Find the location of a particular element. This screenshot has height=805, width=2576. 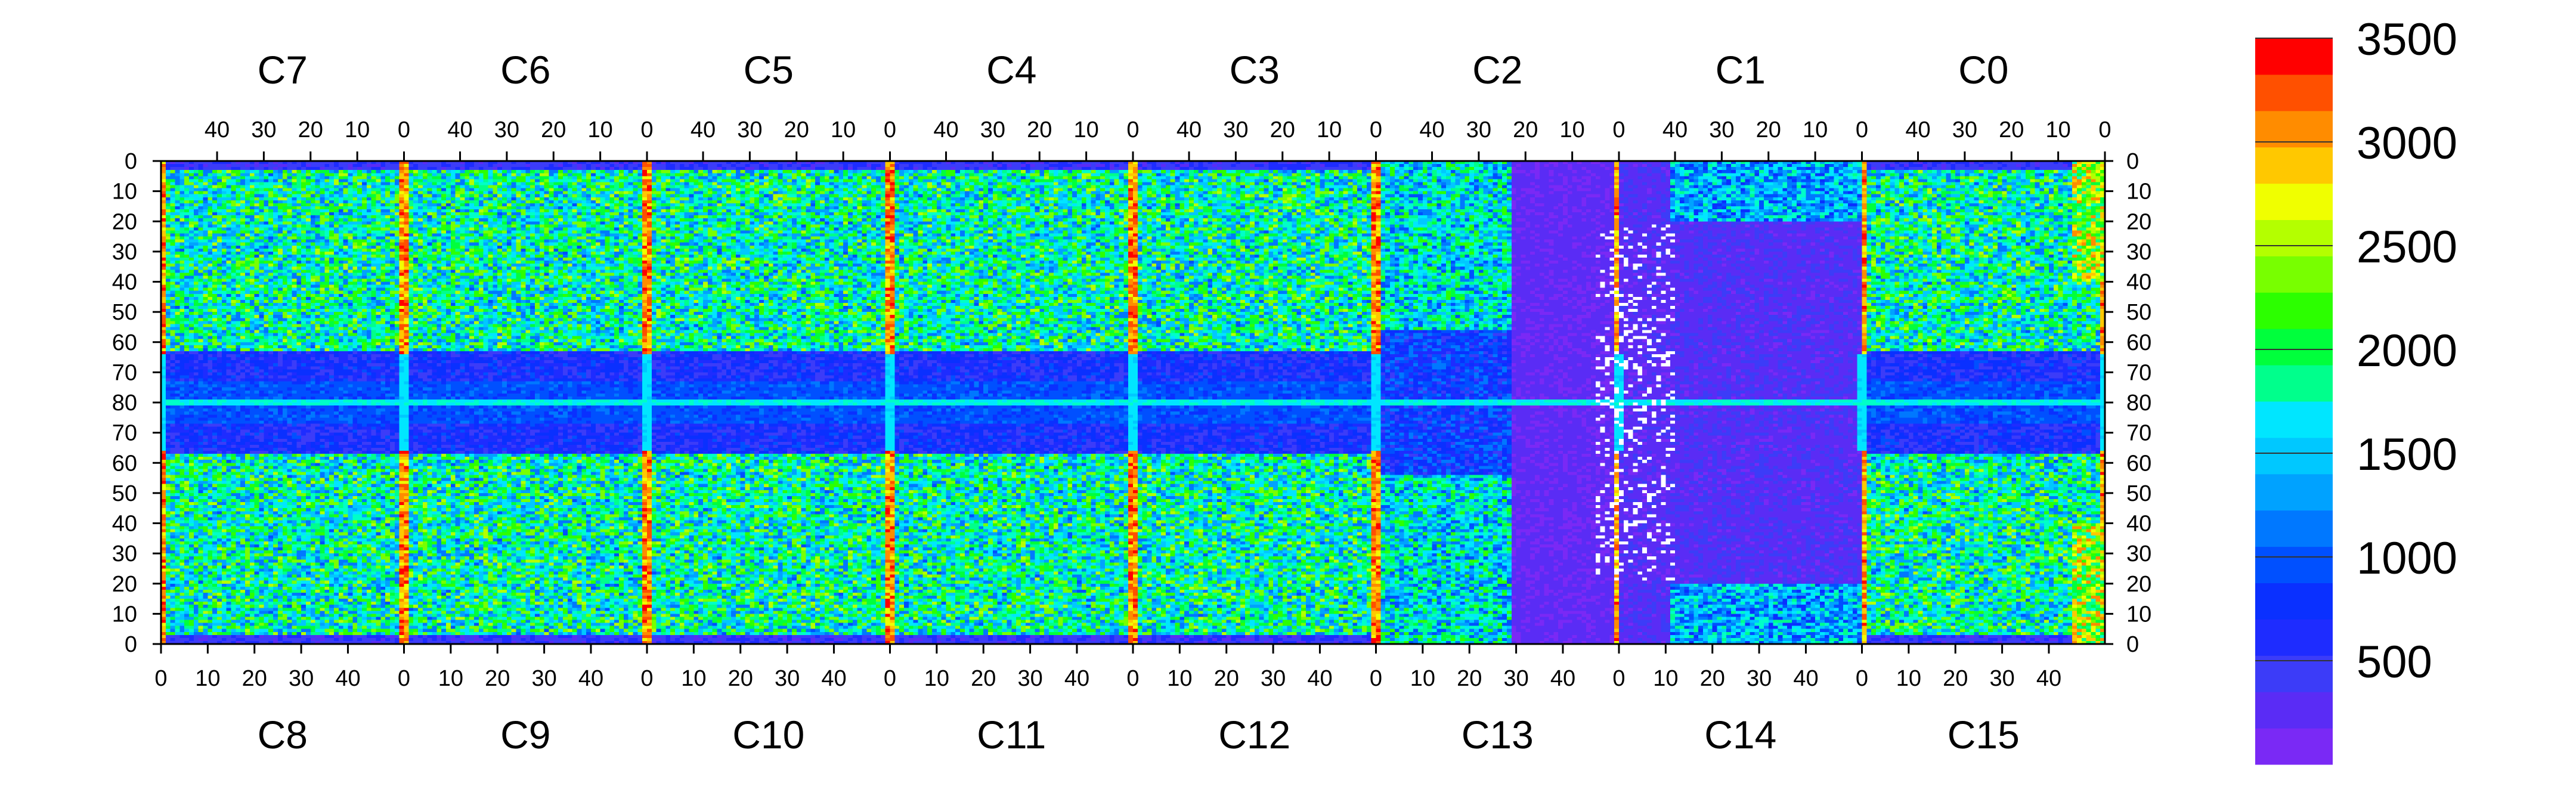

y-tick-label-left: 60 is located at coordinates (124, 464).